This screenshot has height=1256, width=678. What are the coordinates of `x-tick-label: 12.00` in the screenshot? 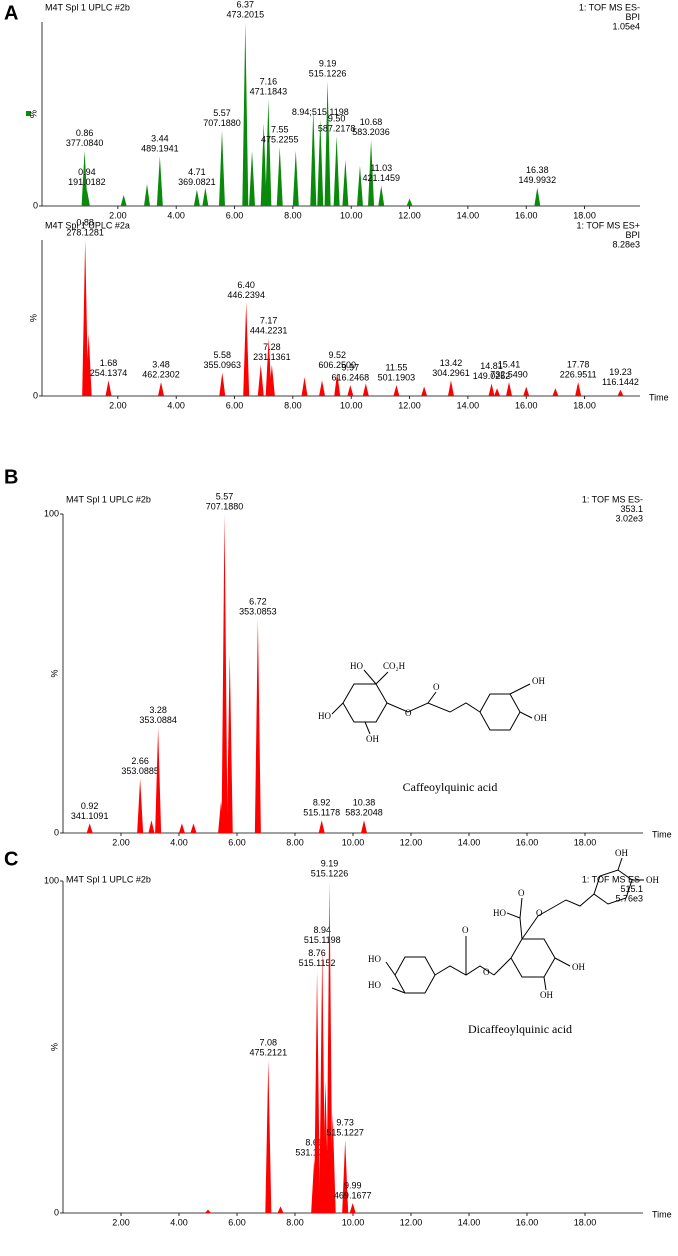 It's located at (411, 1222).